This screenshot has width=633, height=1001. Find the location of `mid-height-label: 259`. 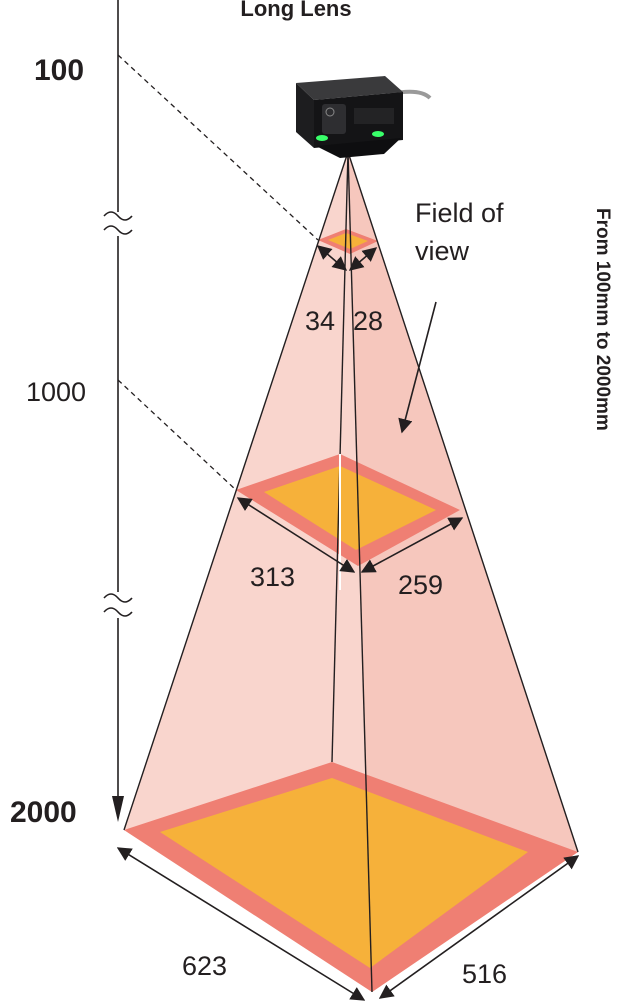

mid-height-label: 259 is located at coordinates (420, 585).